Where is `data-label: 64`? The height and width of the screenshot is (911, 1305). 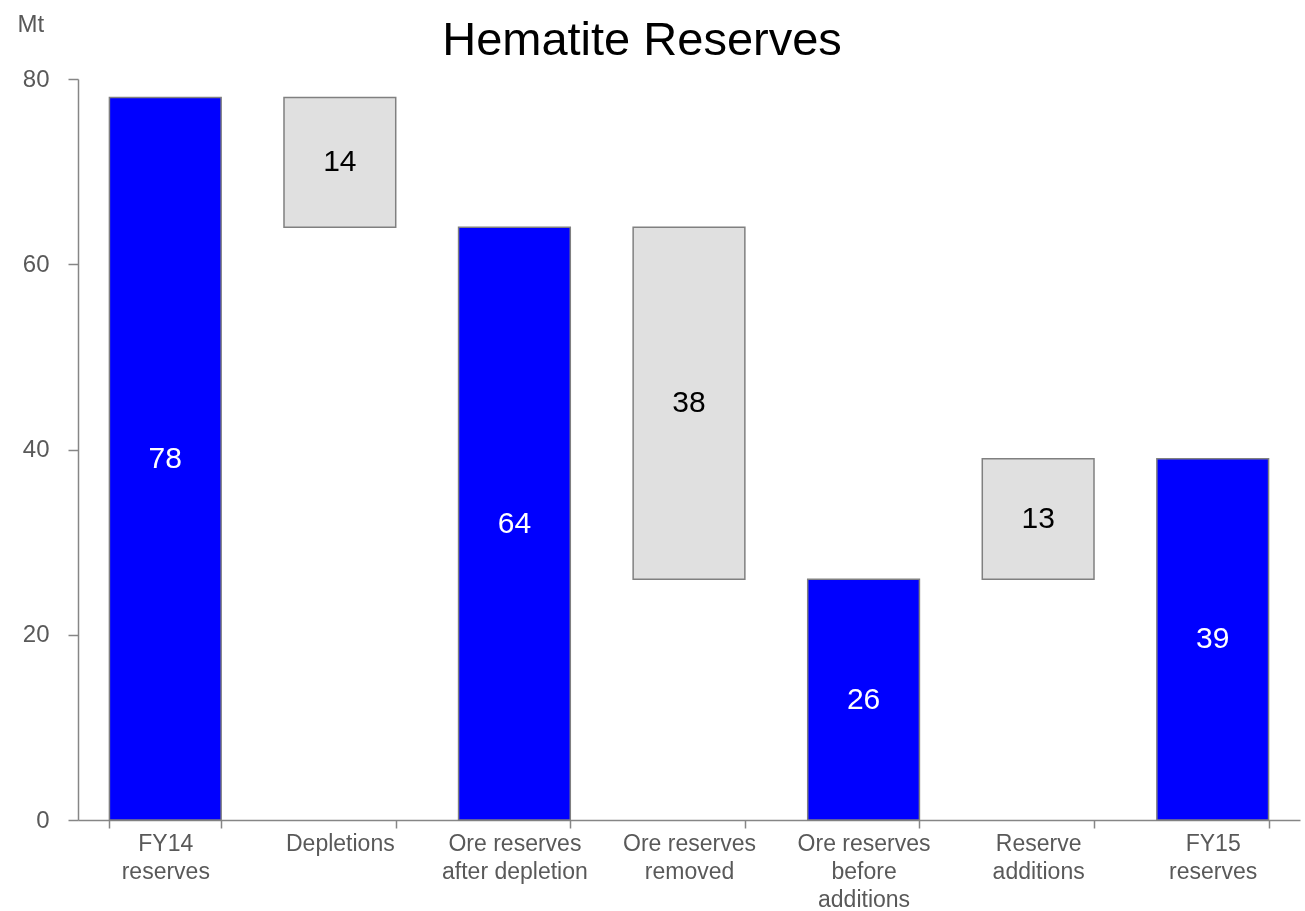 data-label: 64 is located at coordinates (514, 522).